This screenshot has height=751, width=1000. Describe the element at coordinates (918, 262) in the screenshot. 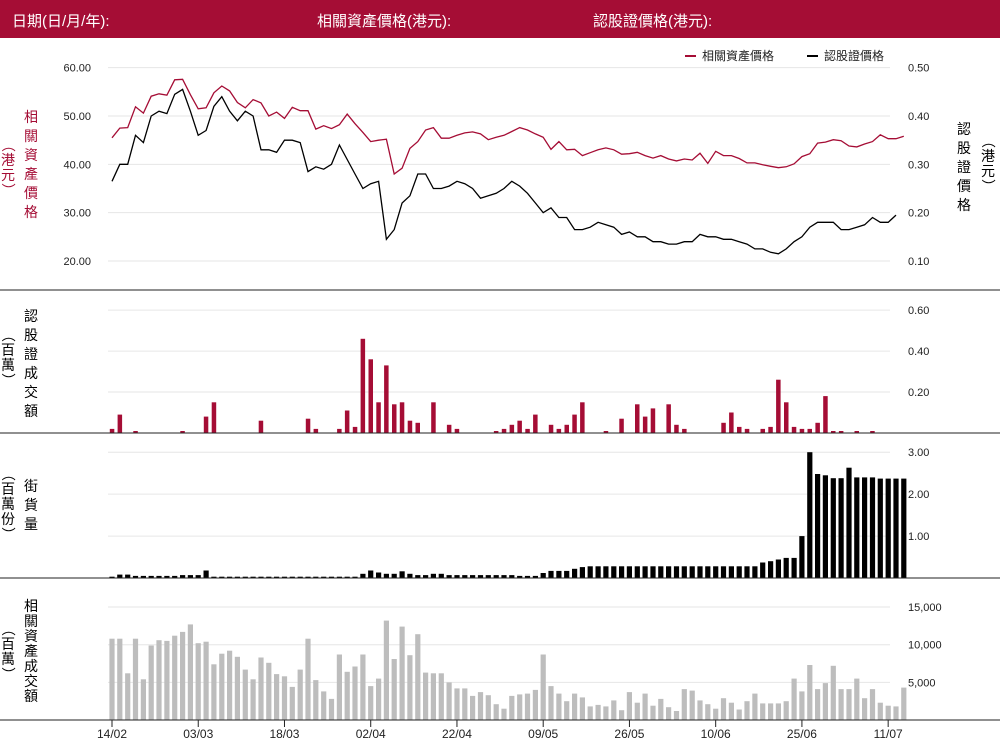

I see `right-ytick-label: 0.10` at that location.